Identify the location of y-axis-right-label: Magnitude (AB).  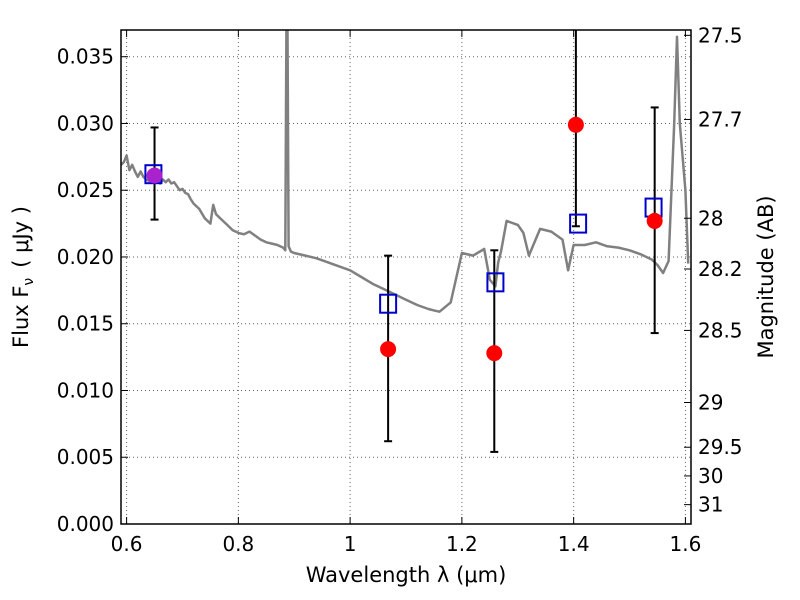
(766, 276).